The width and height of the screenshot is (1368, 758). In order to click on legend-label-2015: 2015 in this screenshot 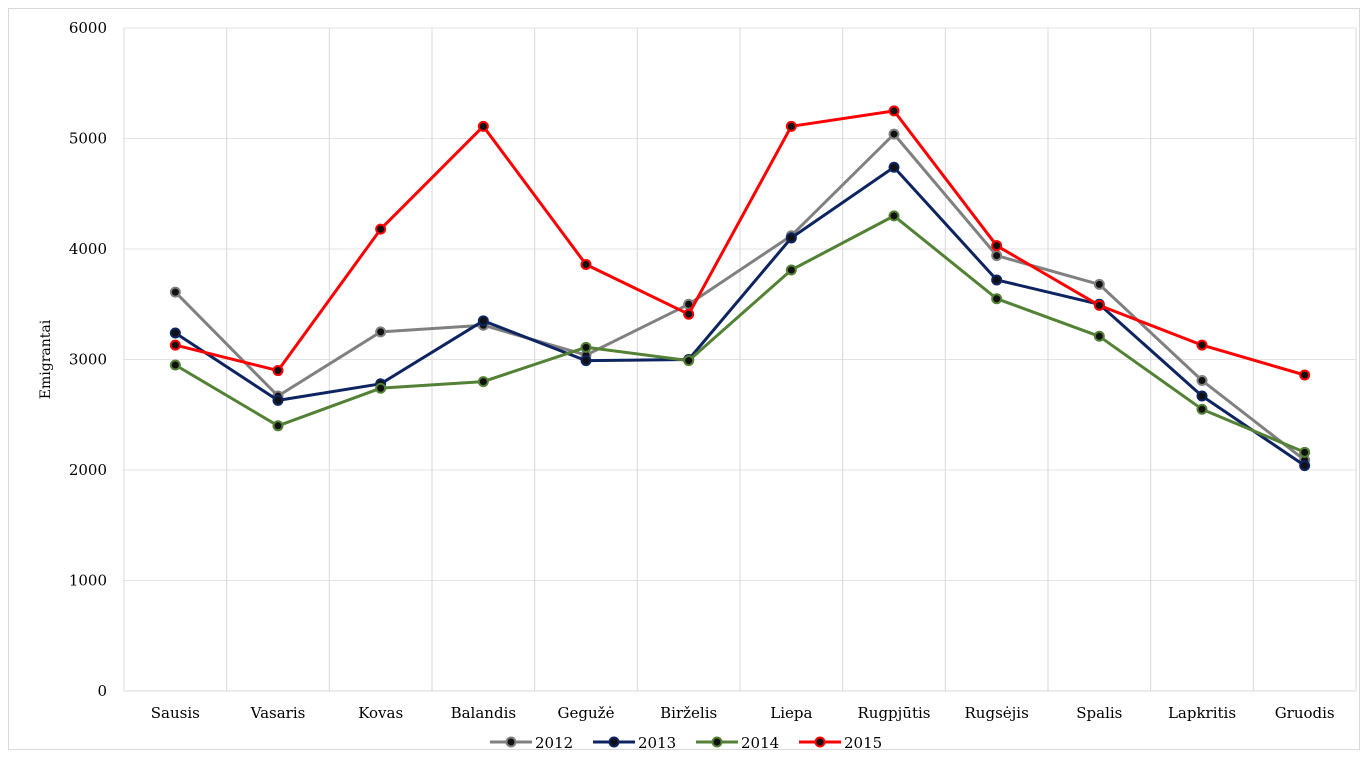, I will do `click(863, 743)`.